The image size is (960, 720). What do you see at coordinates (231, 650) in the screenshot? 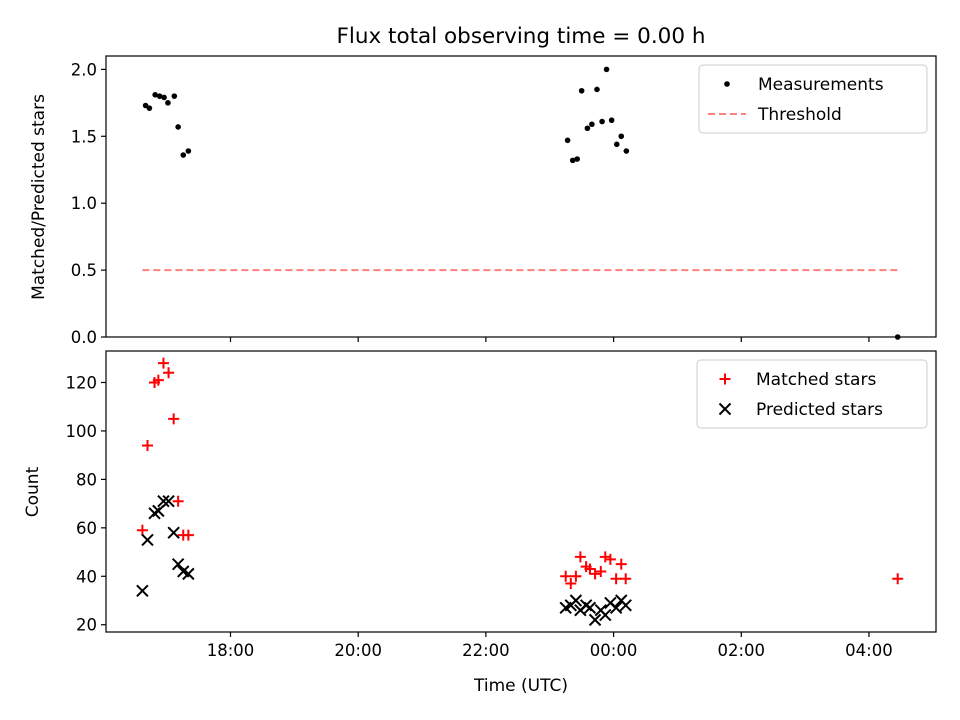
I see `x-tick-label: 18:00` at bounding box center [231, 650].